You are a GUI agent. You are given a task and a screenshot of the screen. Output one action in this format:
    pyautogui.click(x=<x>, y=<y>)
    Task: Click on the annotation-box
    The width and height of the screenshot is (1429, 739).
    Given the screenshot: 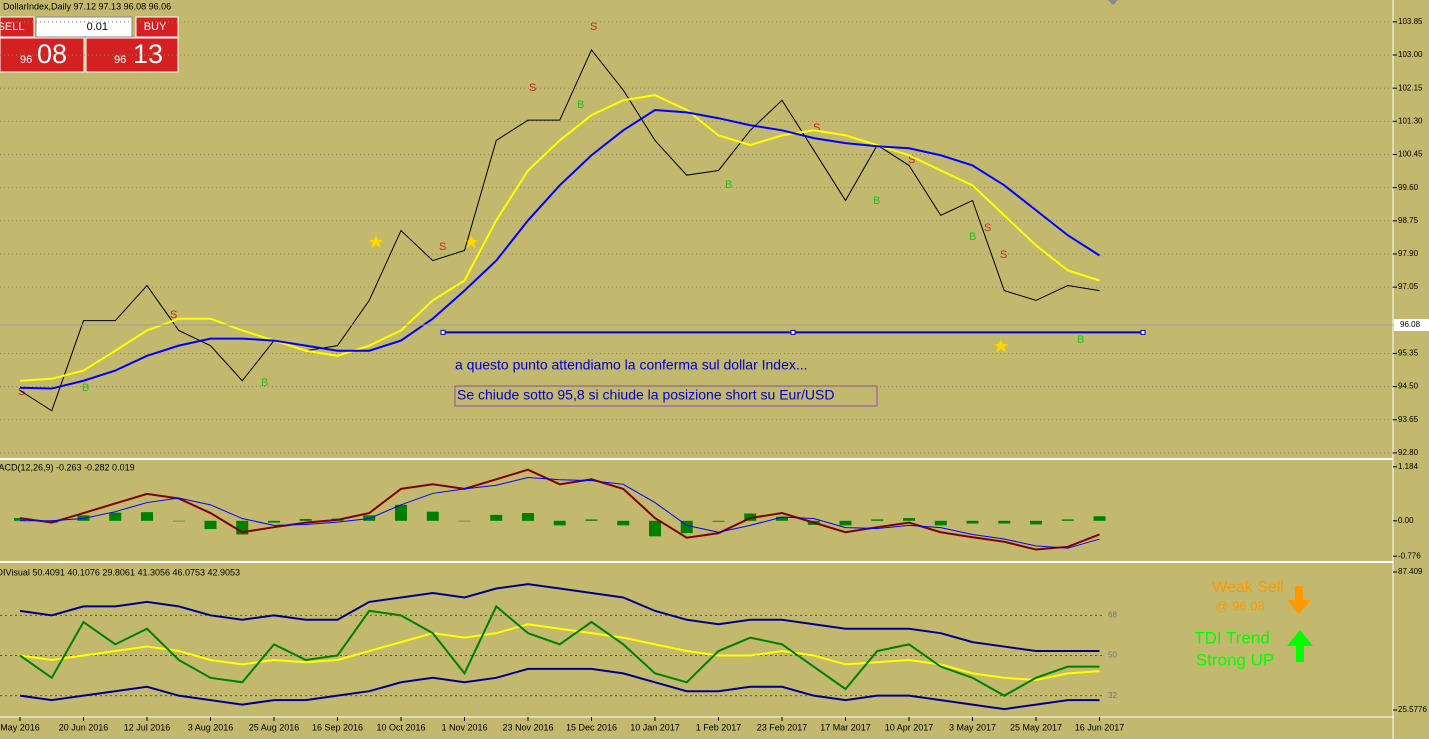 What is the action you would take?
    pyautogui.click(x=666, y=396)
    